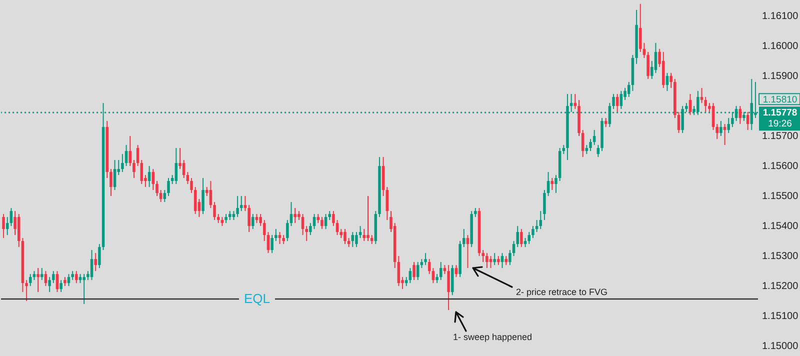  Describe the element at coordinates (780, 226) in the screenshot. I see `y-tick-label: 1.15400` at that location.